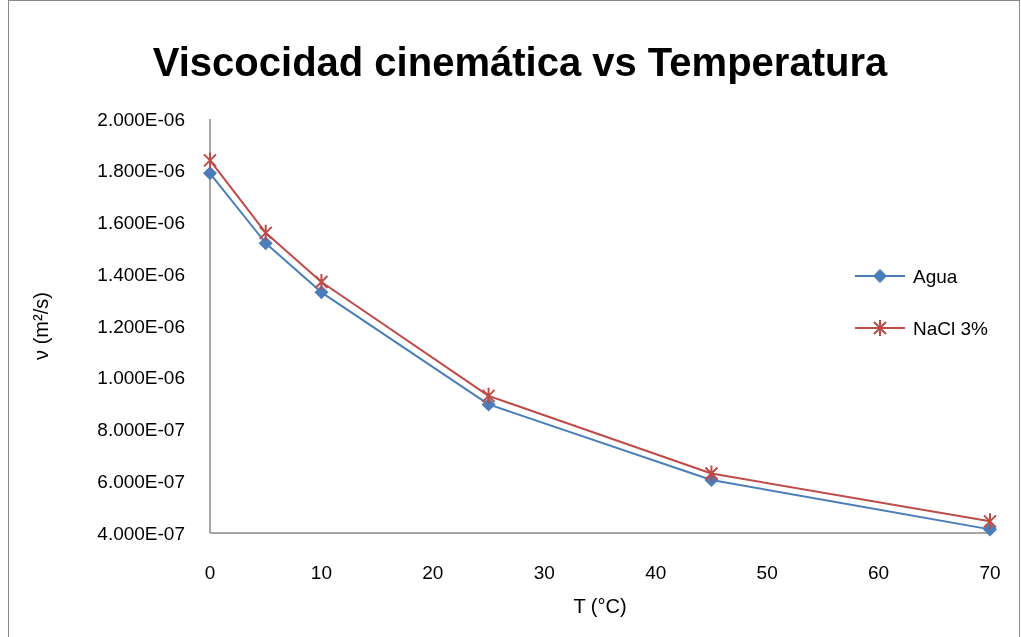 This screenshot has height=637, width=1021. Describe the element at coordinates (141, 533) in the screenshot. I see `y-tick-label: 4.000E-07` at that location.